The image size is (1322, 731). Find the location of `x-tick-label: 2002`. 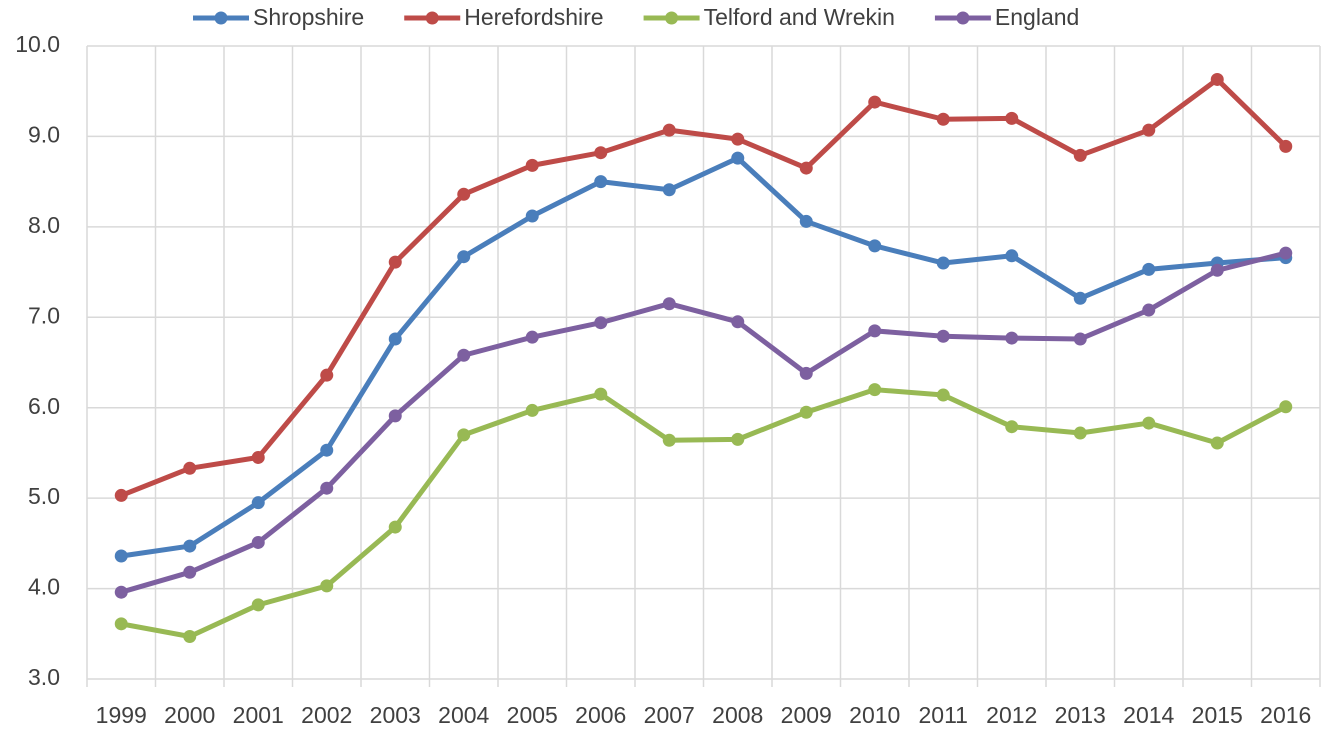

x-tick-label: 2002 is located at coordinates (326, 715).